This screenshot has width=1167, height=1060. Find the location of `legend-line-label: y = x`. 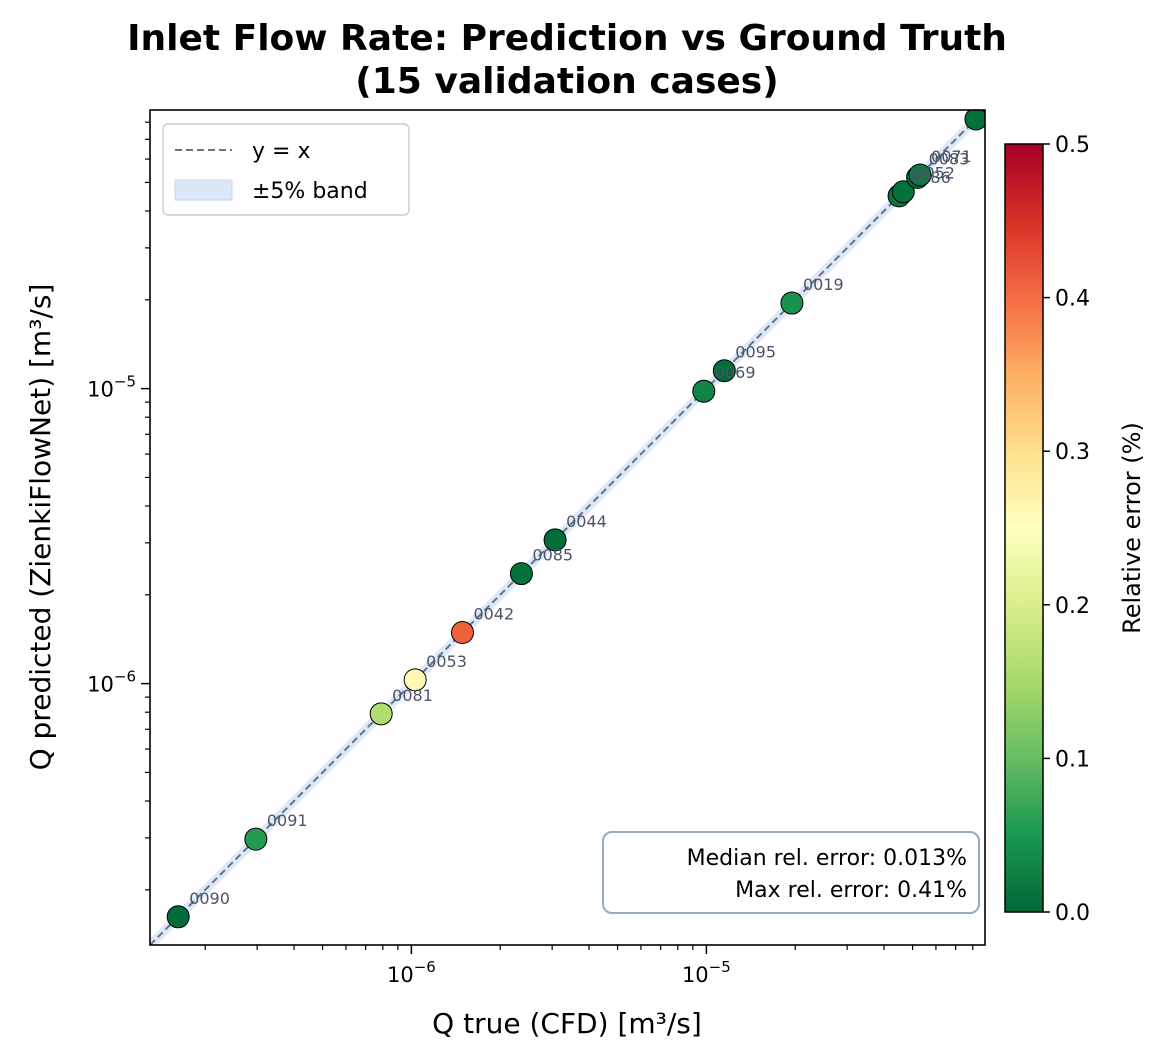

legend-line-label: y = x is located at coordinates (281, 151).